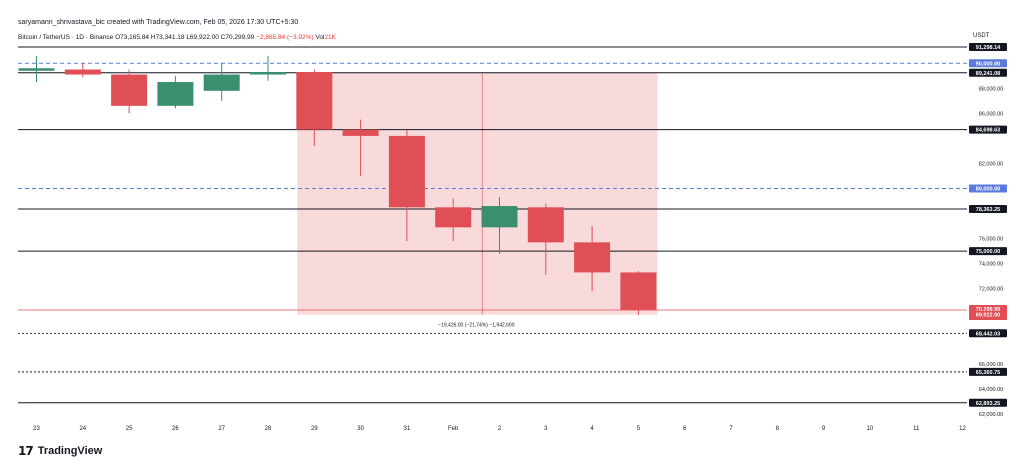 Image resolution: width=1024 pixels, height=468 pixels. I want to click on low-badge-text: 69,922.00, so click(988, 316).